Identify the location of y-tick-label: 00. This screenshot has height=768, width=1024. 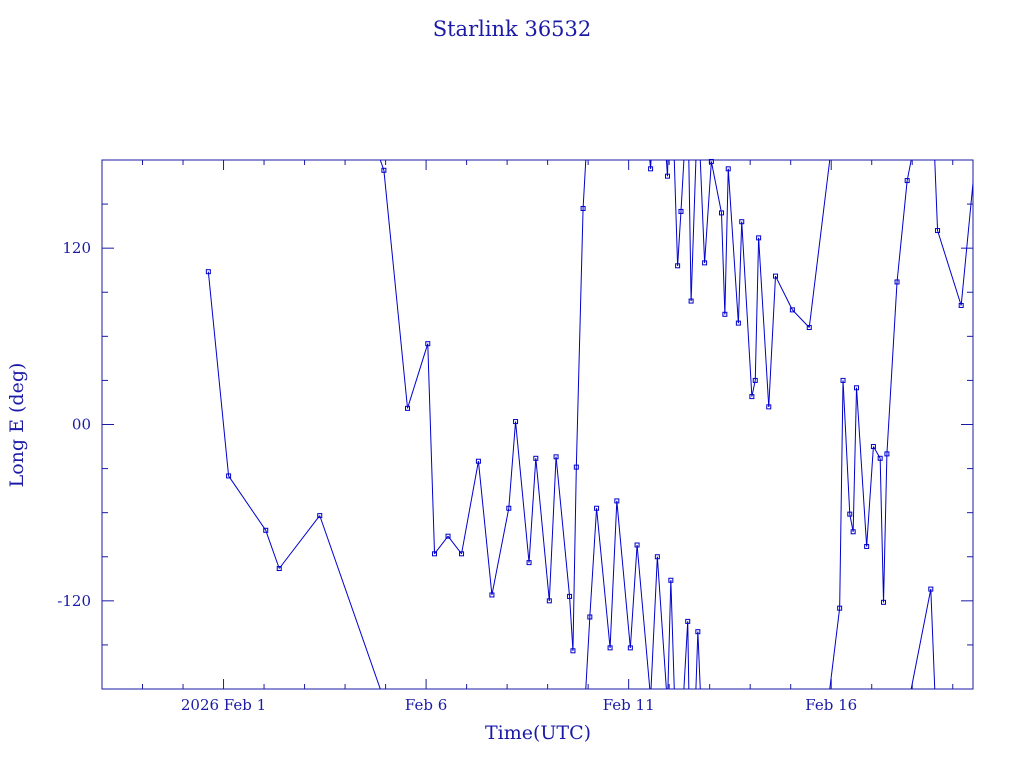
(81, 425).